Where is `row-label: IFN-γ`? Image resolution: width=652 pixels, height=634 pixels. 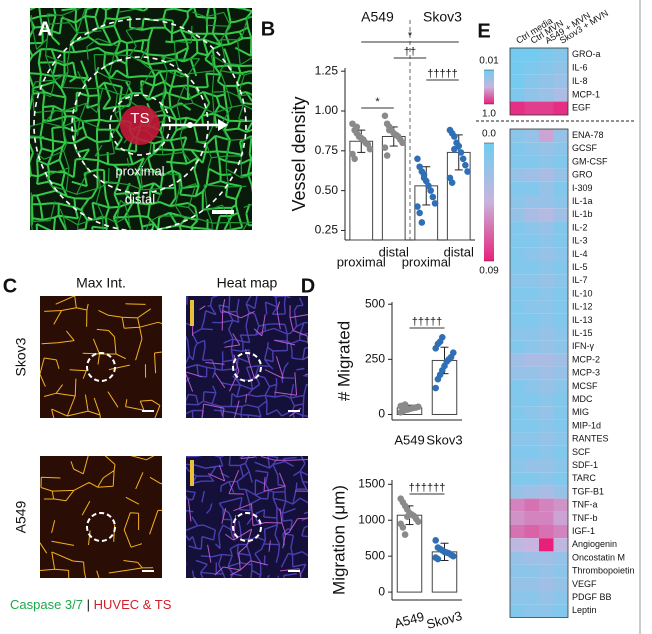 row-label: IFN-γ is located at coordinates (583, 346).